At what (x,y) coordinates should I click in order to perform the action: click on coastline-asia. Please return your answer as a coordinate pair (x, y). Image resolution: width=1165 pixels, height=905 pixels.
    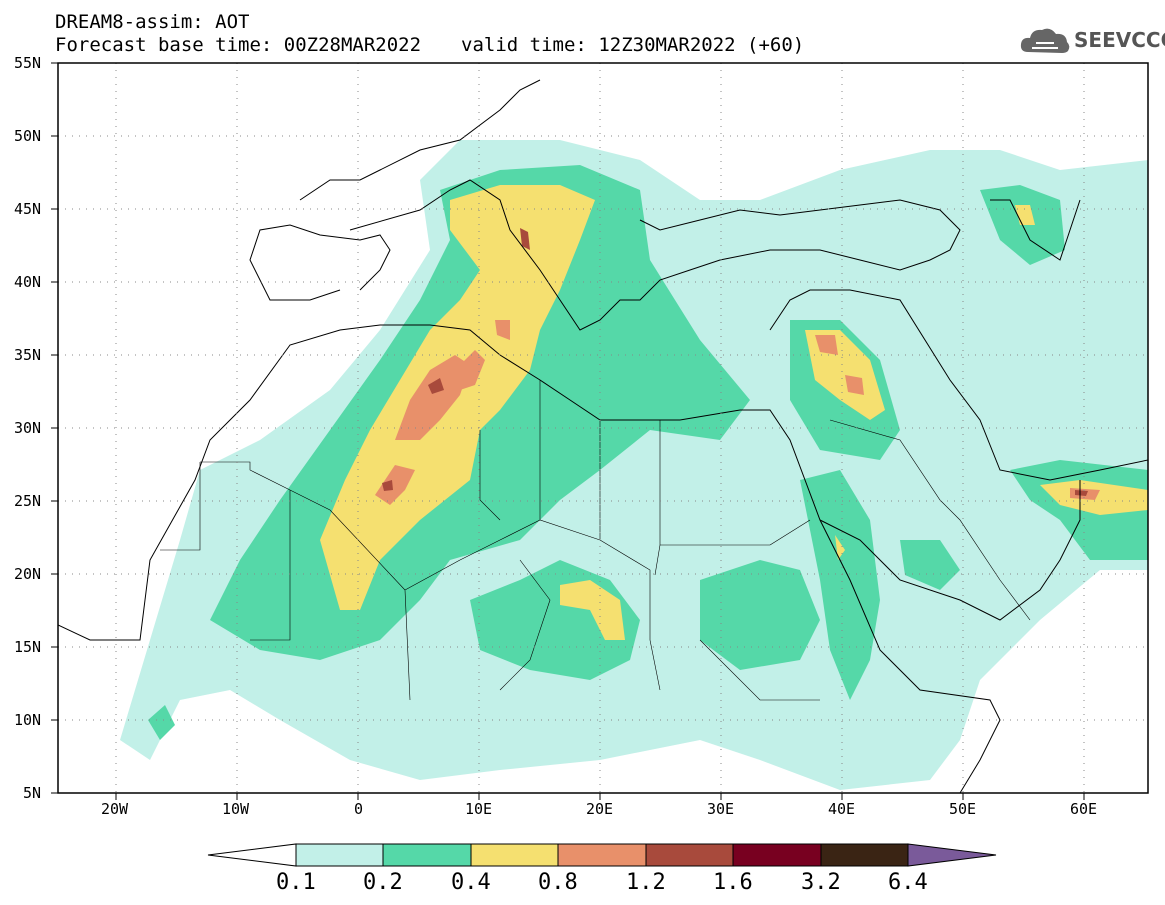
    Looking at the image, I should click on (958, 455).